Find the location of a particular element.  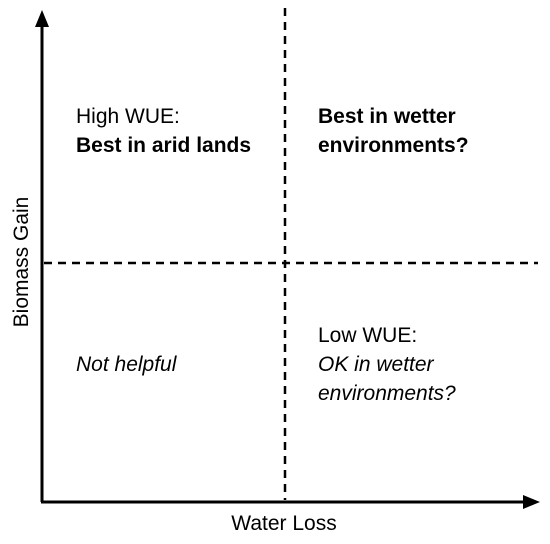

top-right-line2: environments? is located at coordinates (393, 145).